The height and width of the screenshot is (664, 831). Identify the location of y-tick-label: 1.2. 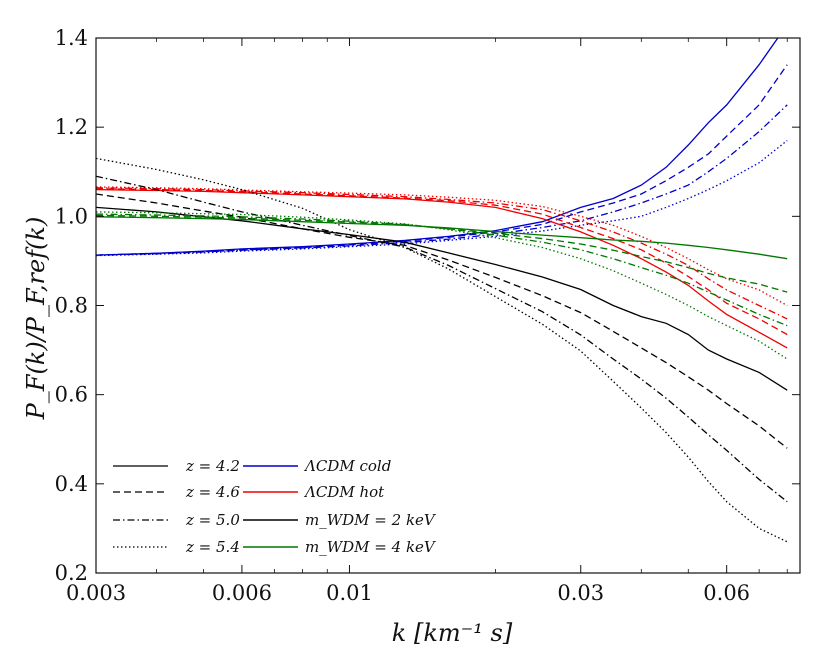
(71, 127).